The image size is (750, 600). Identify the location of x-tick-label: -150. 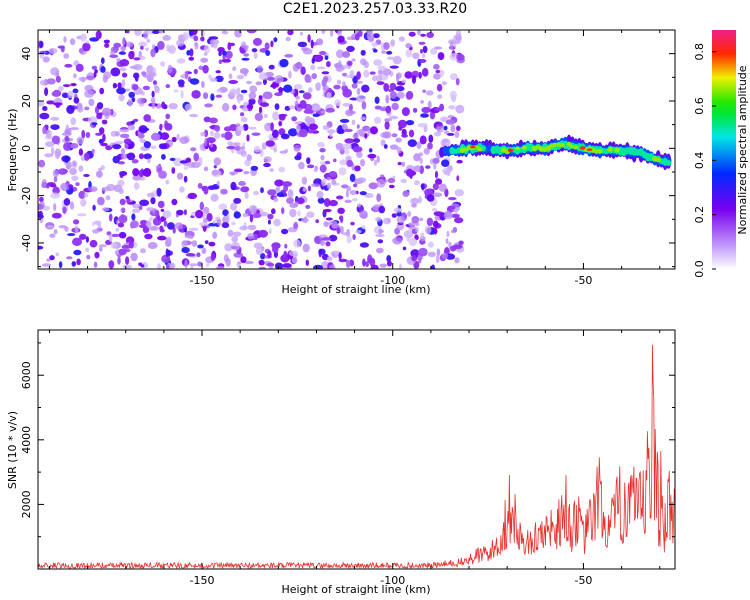
(202, 280).